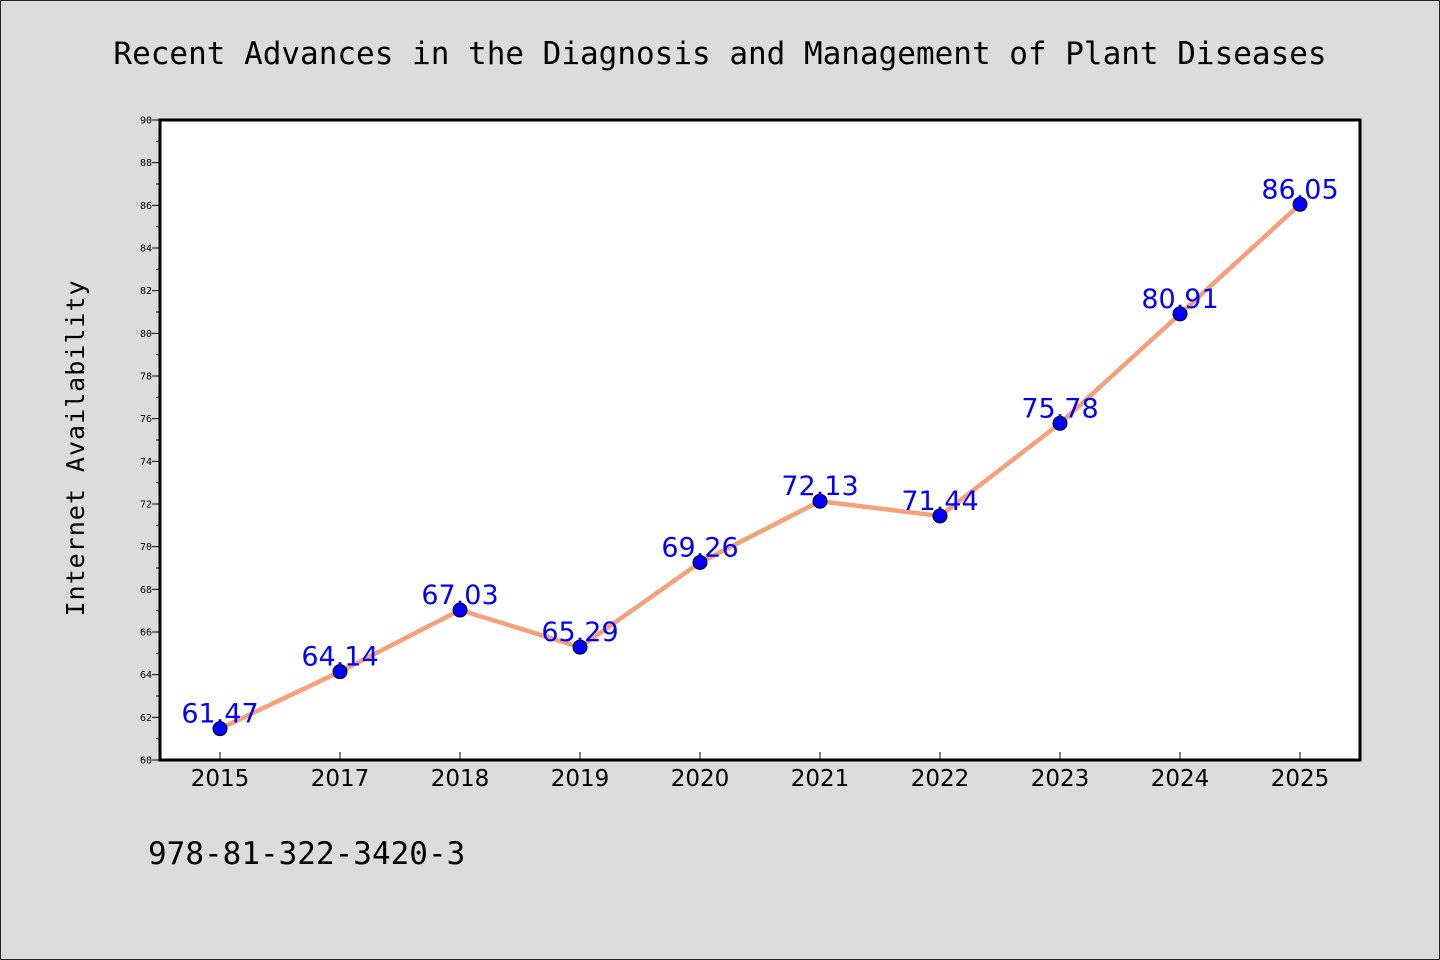 This screenshot has height=960, width=1440. Describe the element at coordinates (146, 675) in the screenshot. I see `y-tick-label: 64` at that location.